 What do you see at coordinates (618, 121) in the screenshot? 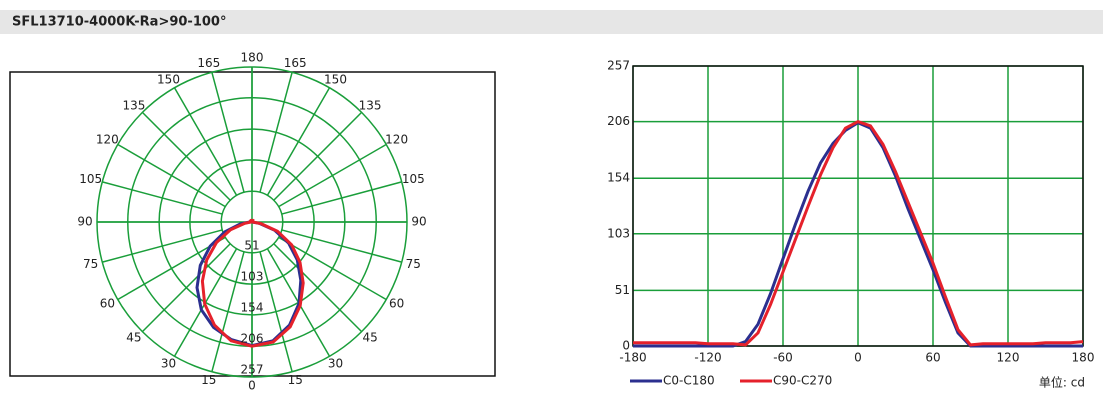
I see `y-tick-label: 206` at bounding box center [618, 121].